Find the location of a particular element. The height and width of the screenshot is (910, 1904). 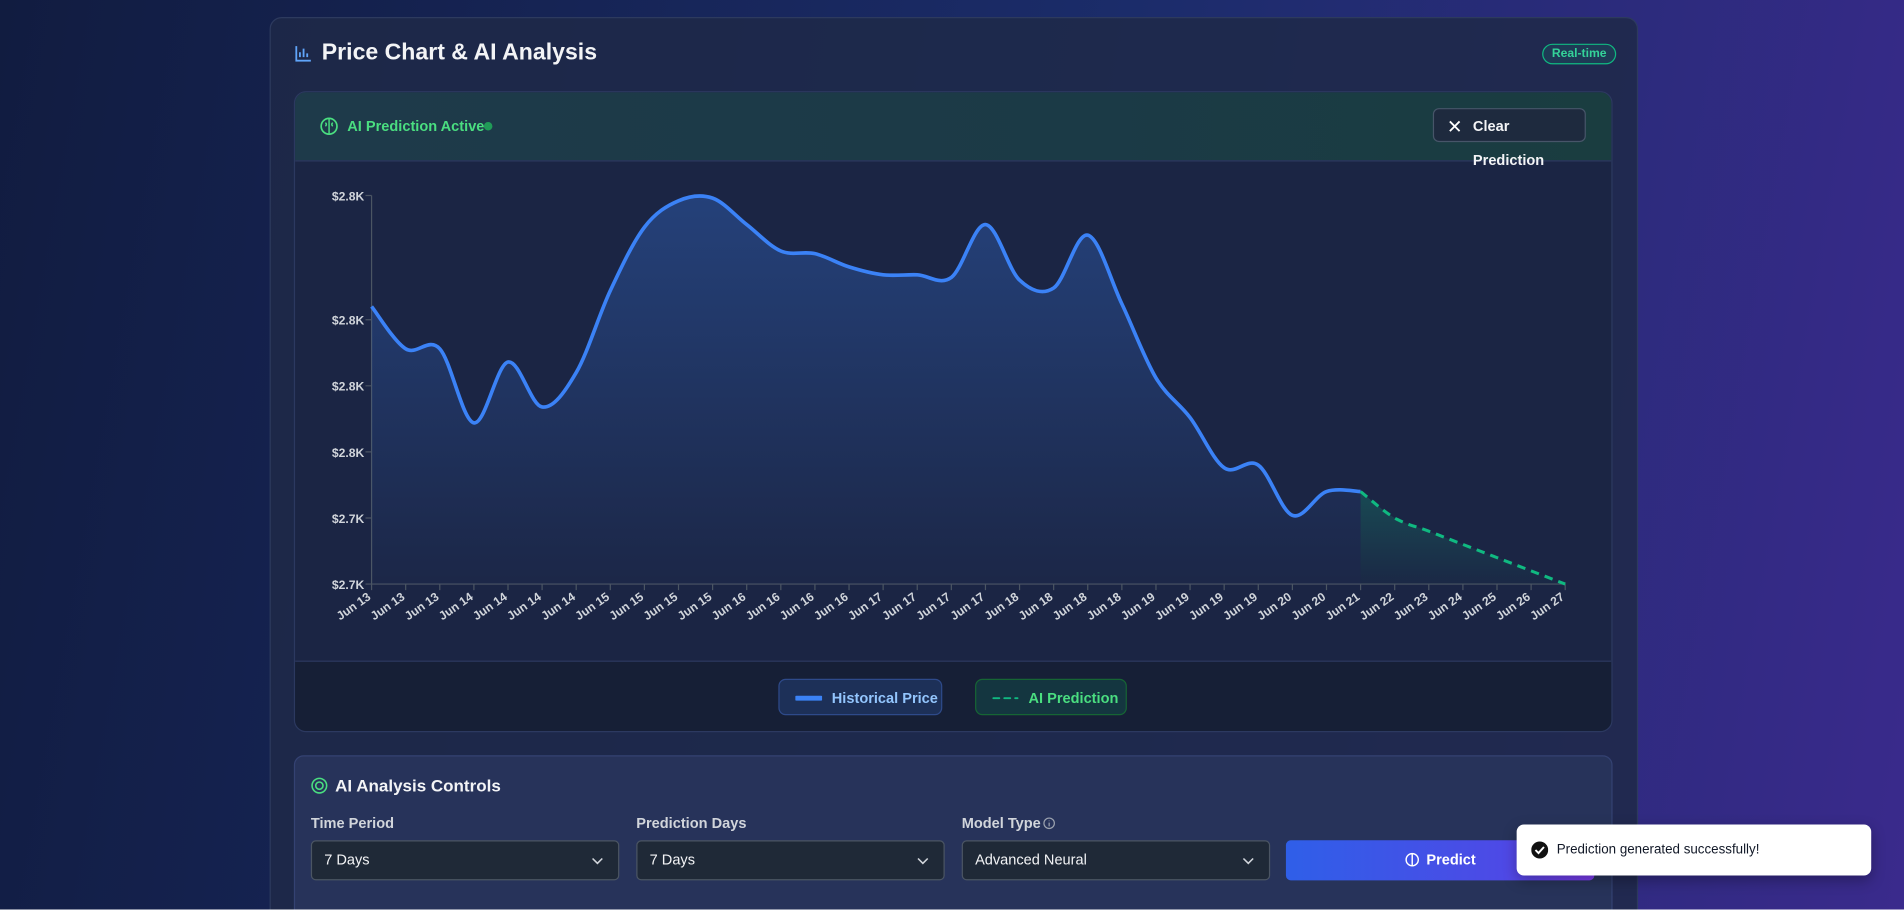

chart-icon is located at coordinates (303, 54).